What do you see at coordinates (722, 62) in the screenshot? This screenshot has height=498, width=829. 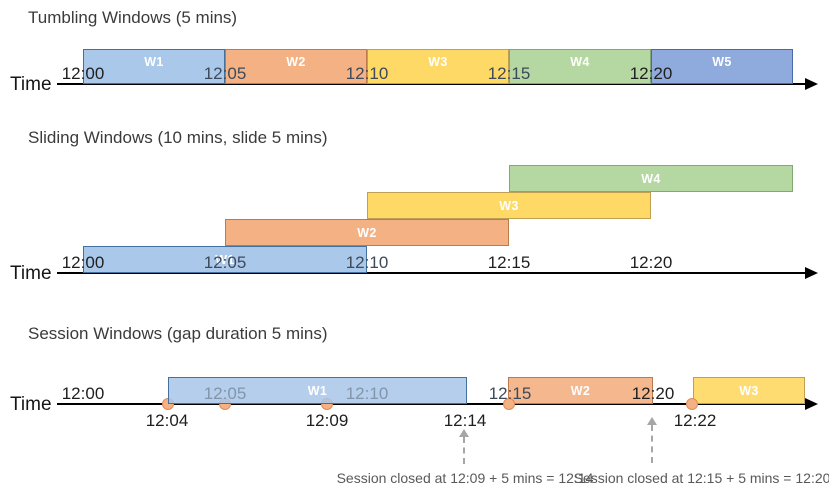 I see `window-label: W5` at bounding box center [722, 62].